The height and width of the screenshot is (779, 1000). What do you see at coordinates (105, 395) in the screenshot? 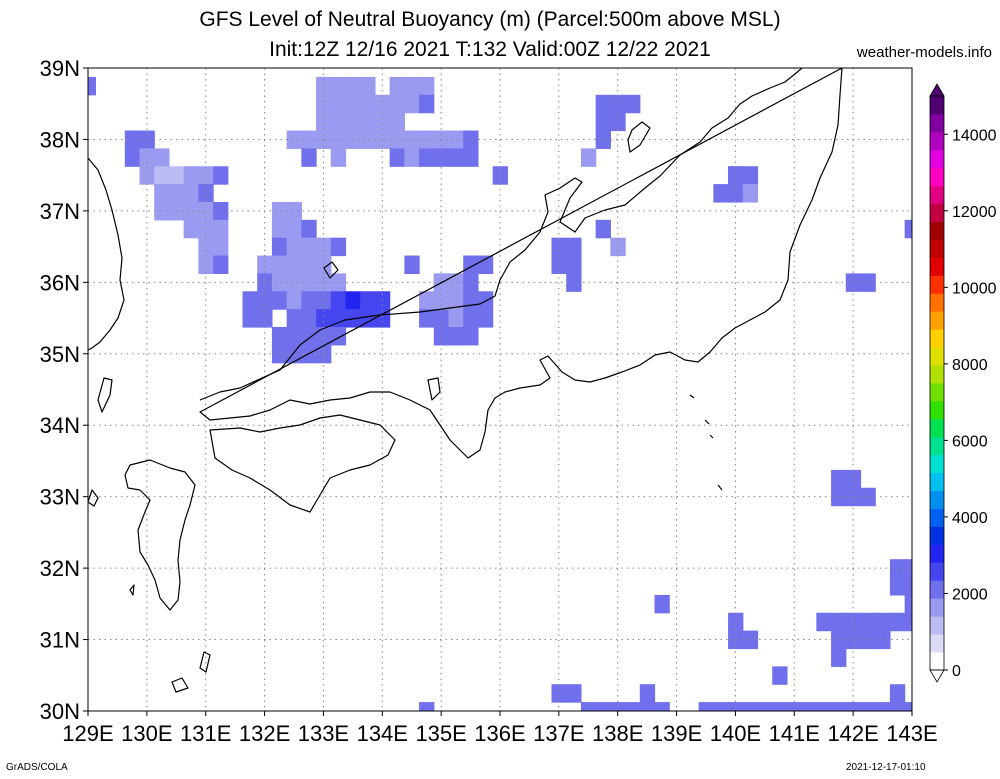
I see `tsushima-island` at bounding box center [105, 395].